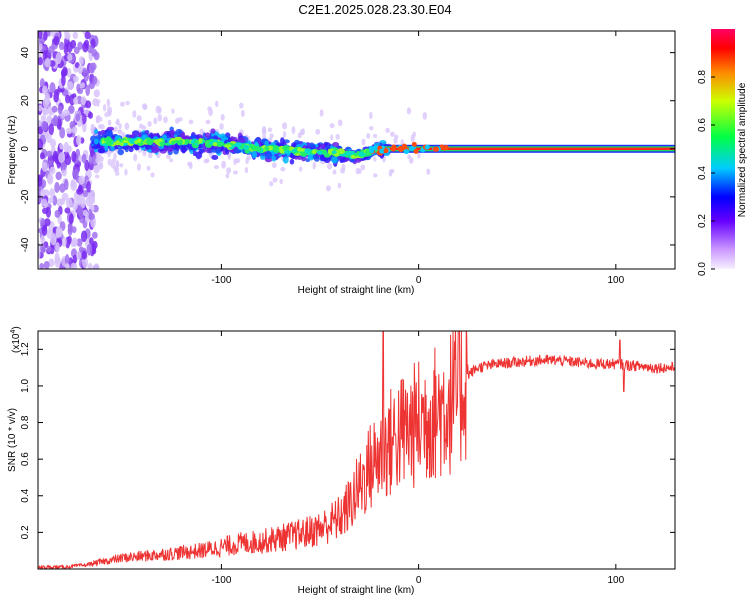 The height and width of the screenshot is (600, 750). What do you see at coordinates (25, 101) in the screenshot?
I see `spectrogram-ytick-label: 20` at bounding box center [25, 101].